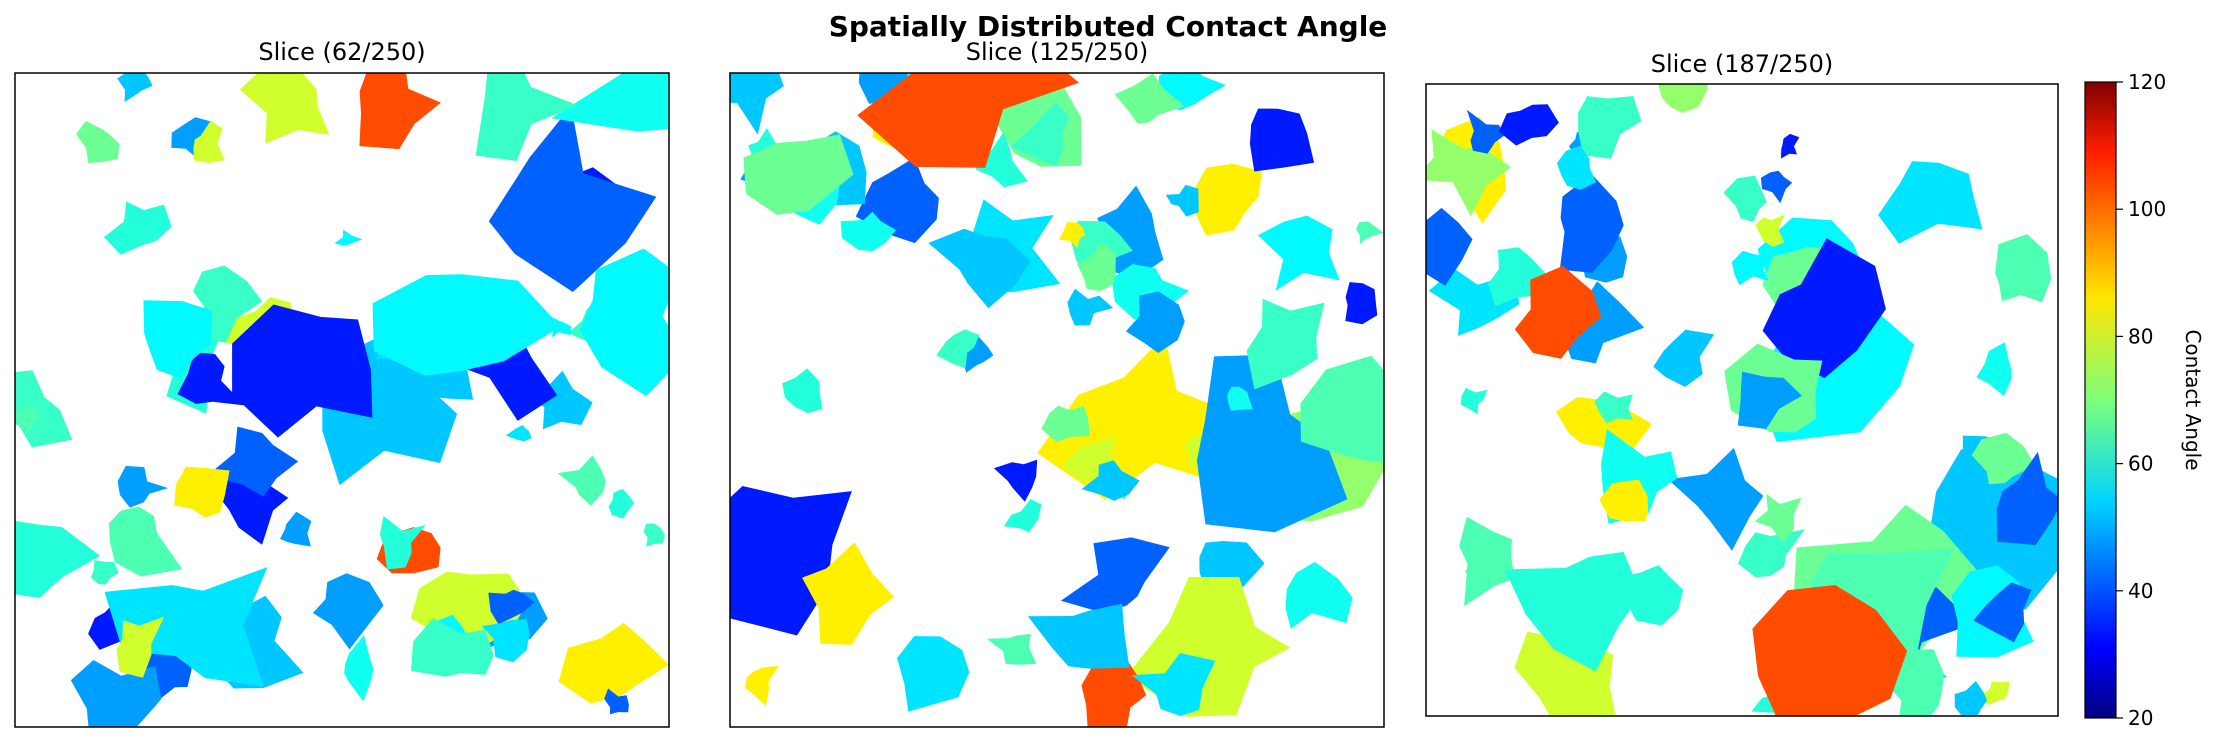 The height and width of the screenshot is (745, 2216). I want to click on colorbar-ticks: 20 40 60 80 100 120, so click(2141, 400).